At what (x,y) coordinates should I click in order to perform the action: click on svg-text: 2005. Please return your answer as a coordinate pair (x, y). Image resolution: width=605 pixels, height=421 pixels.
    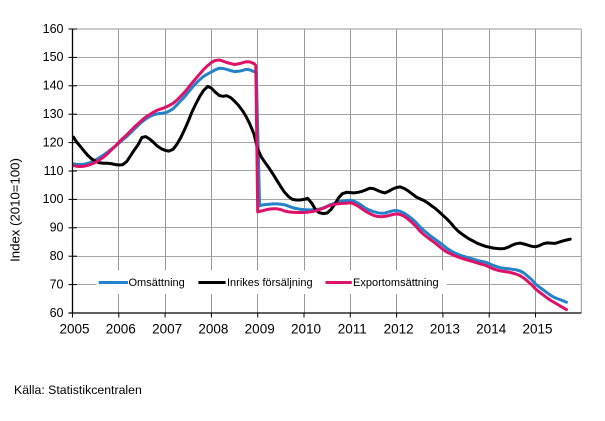
    Looking at the image, I should click on (74, 329).